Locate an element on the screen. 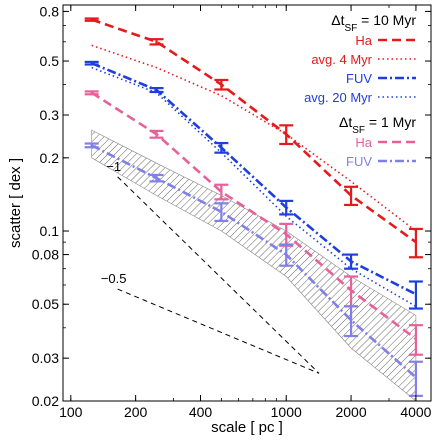  y-tick-label: 0.08 is located at coordinates (45, 255).